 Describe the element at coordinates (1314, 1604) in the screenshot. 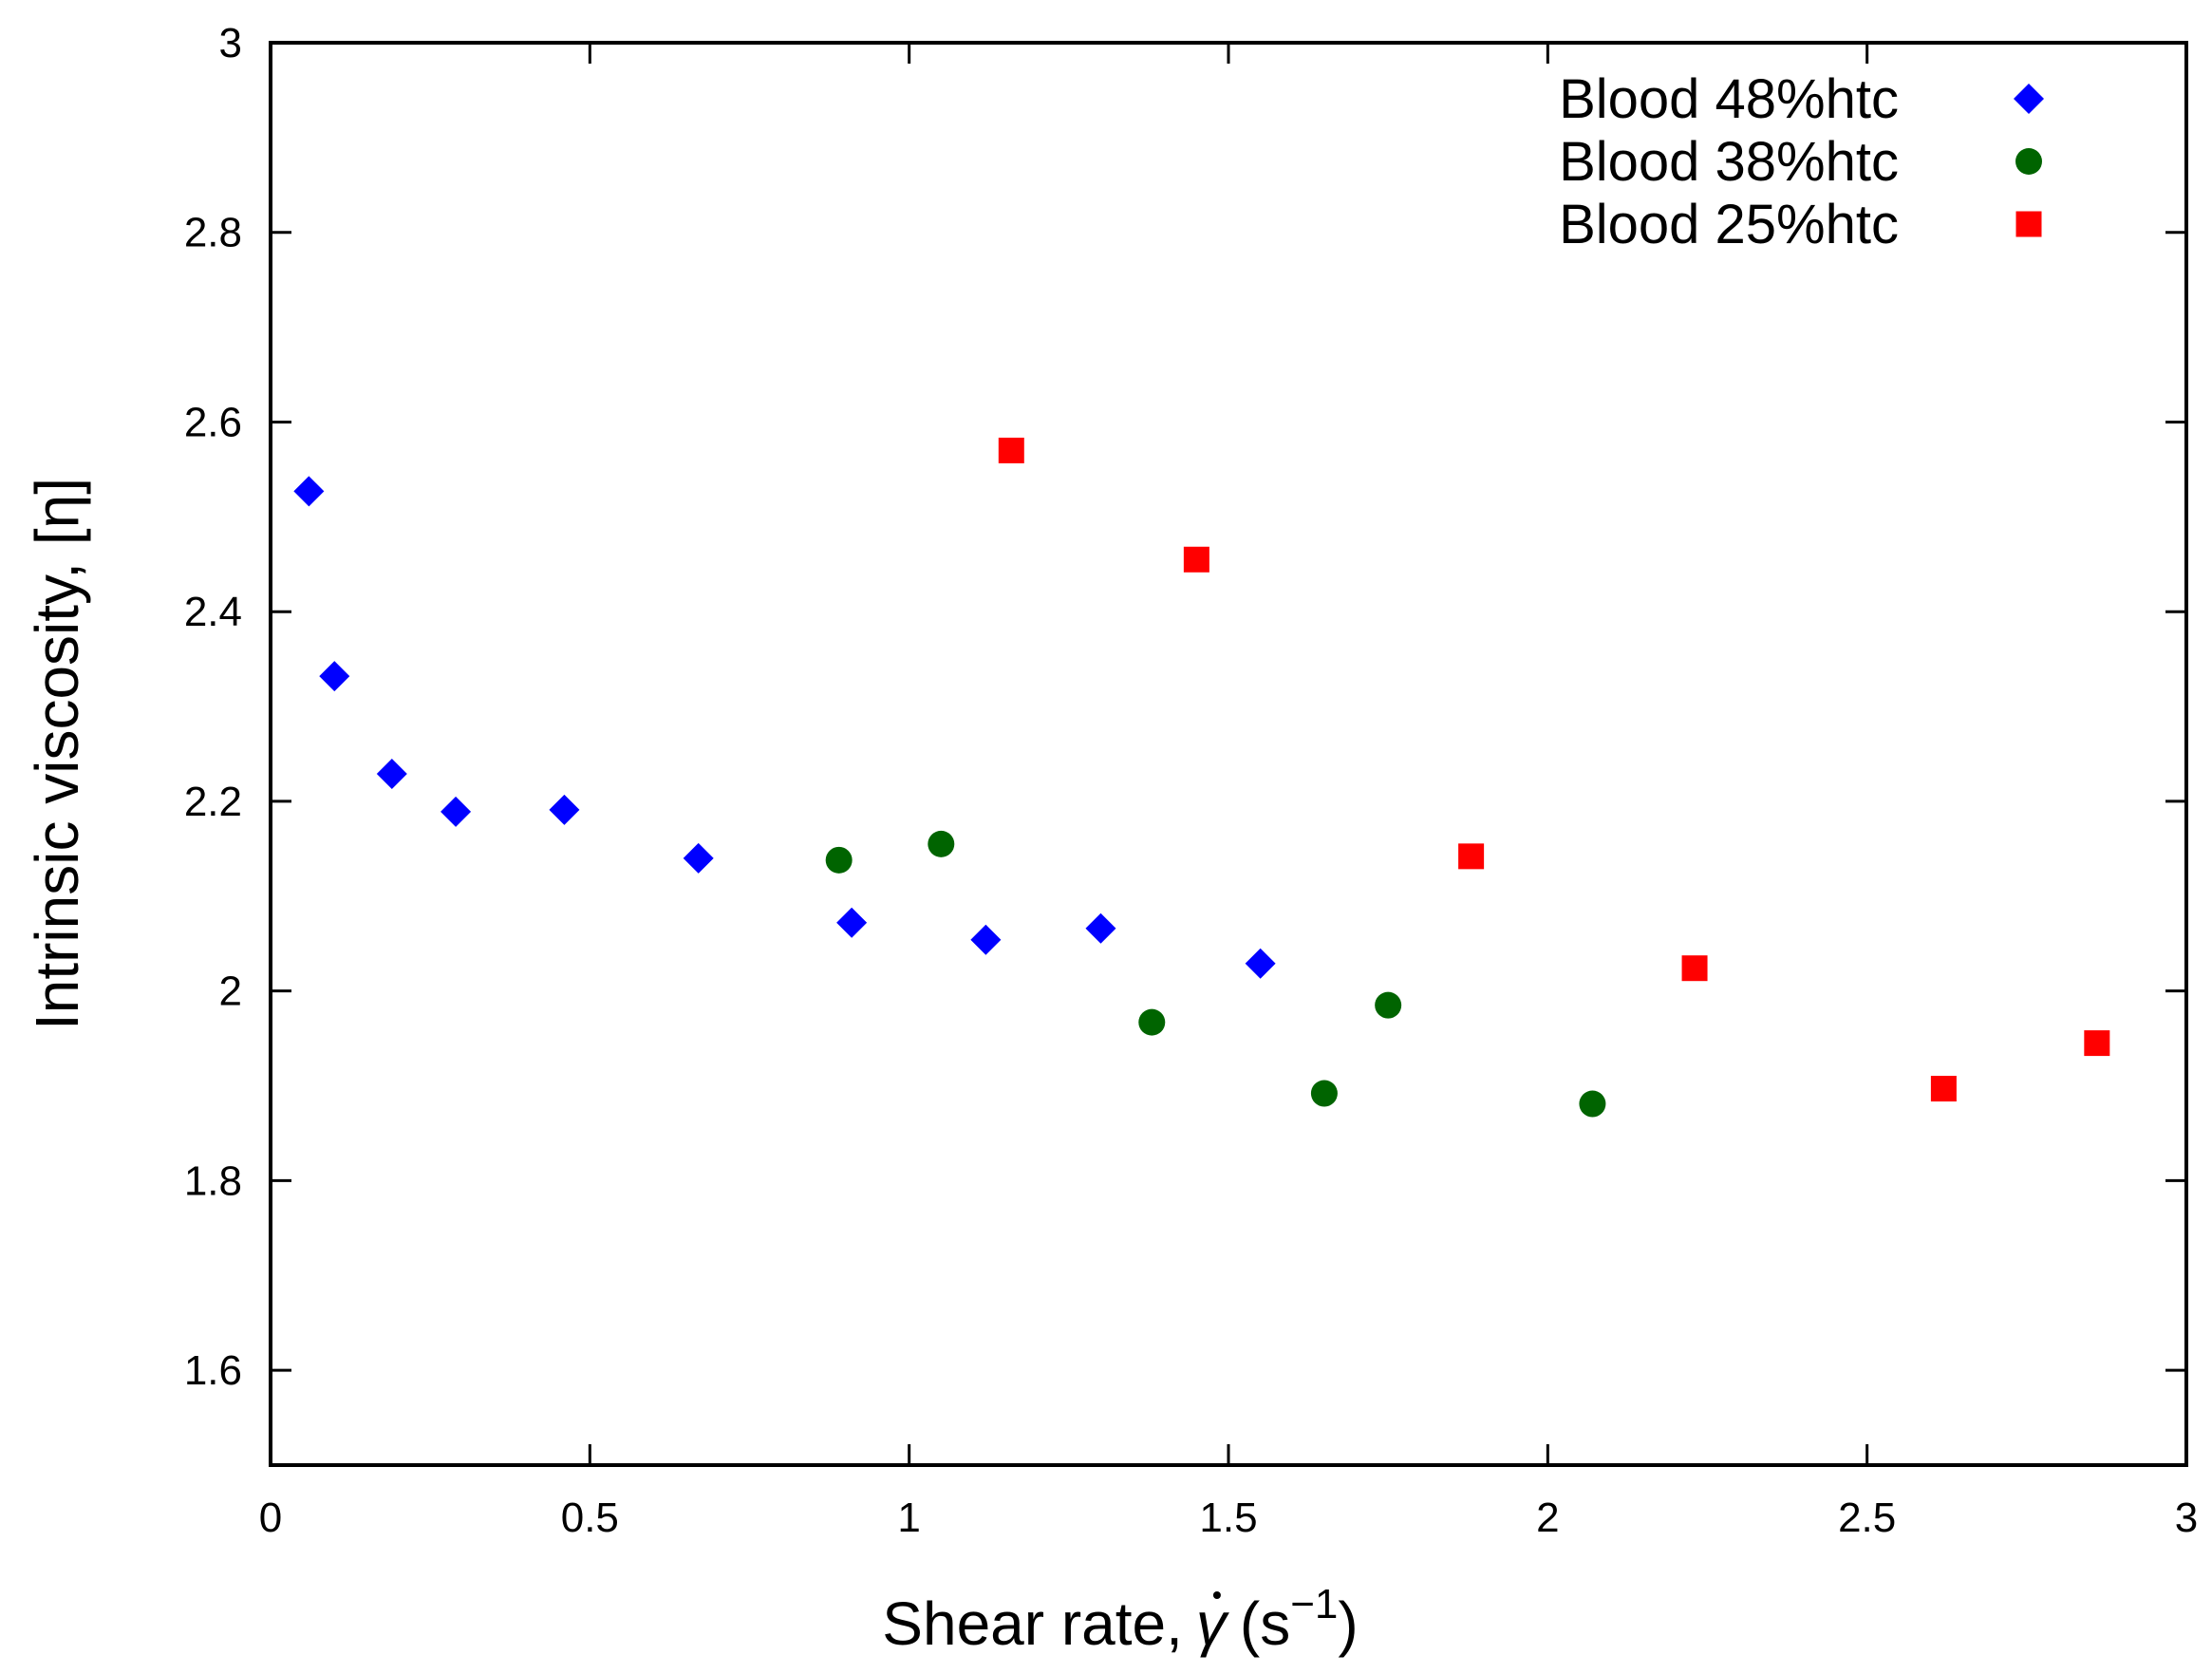

I see `x-axis-title-unit-exponent: −1` at that location.